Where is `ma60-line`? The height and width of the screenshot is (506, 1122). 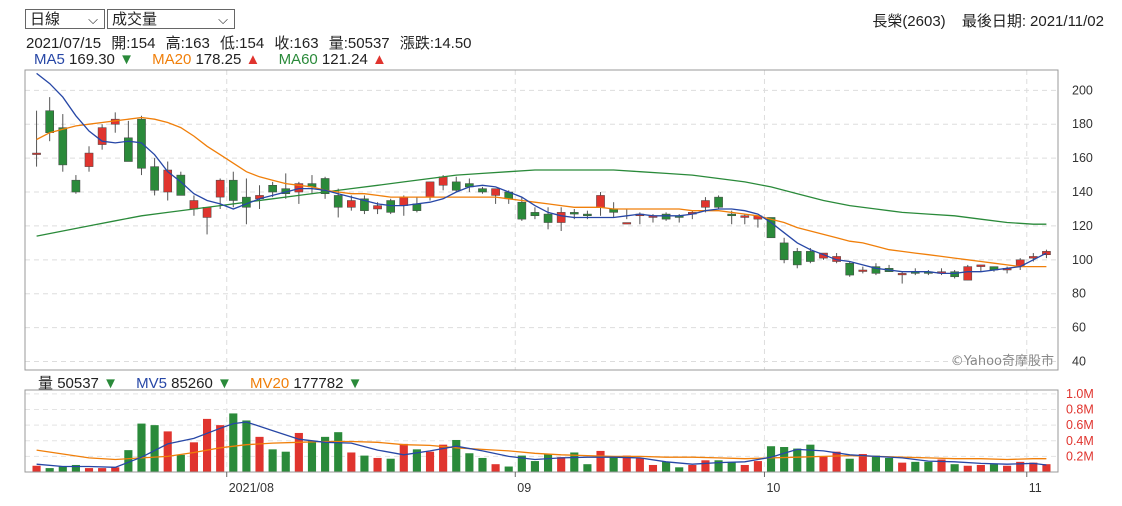
ma60-line is located at coordinates (541, 203).